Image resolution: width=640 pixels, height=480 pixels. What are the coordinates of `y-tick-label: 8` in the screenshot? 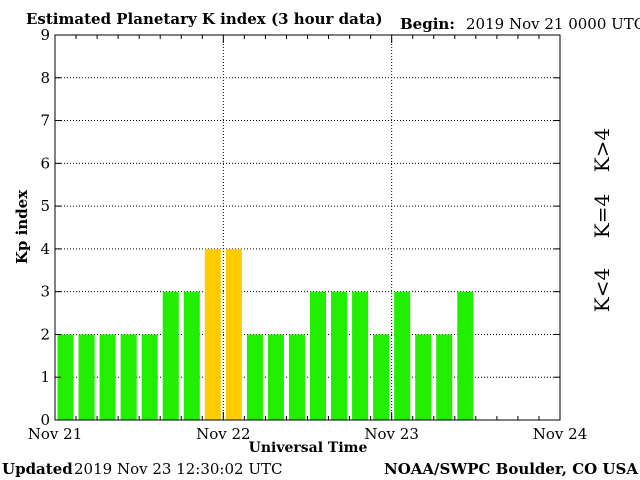 It's located at (45, 78).